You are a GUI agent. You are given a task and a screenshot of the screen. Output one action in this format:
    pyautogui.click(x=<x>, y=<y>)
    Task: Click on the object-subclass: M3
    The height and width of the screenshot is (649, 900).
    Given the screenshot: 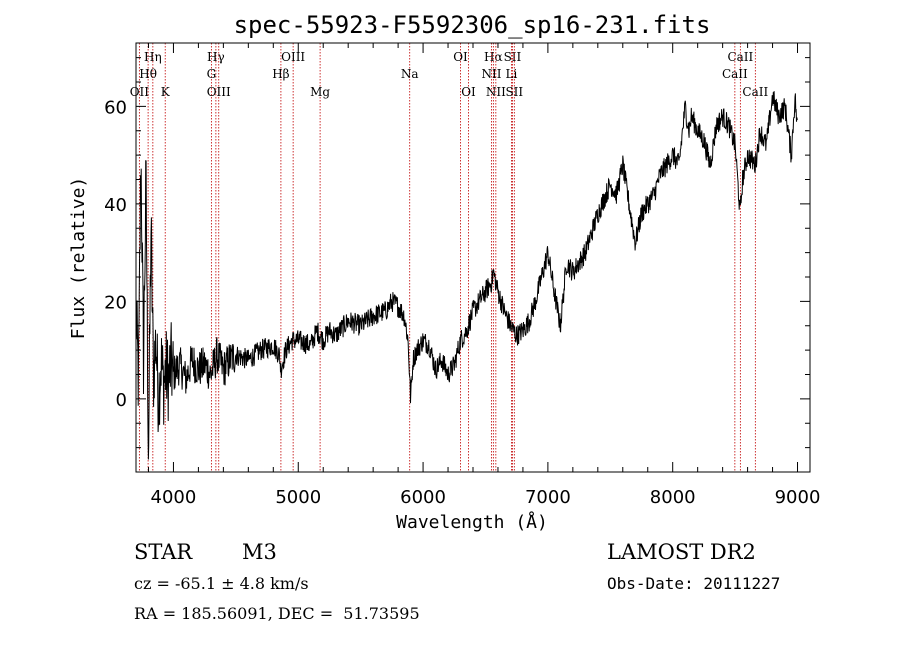 What is the action you would take?
    pyautogui.click(x=259, y=552)
    